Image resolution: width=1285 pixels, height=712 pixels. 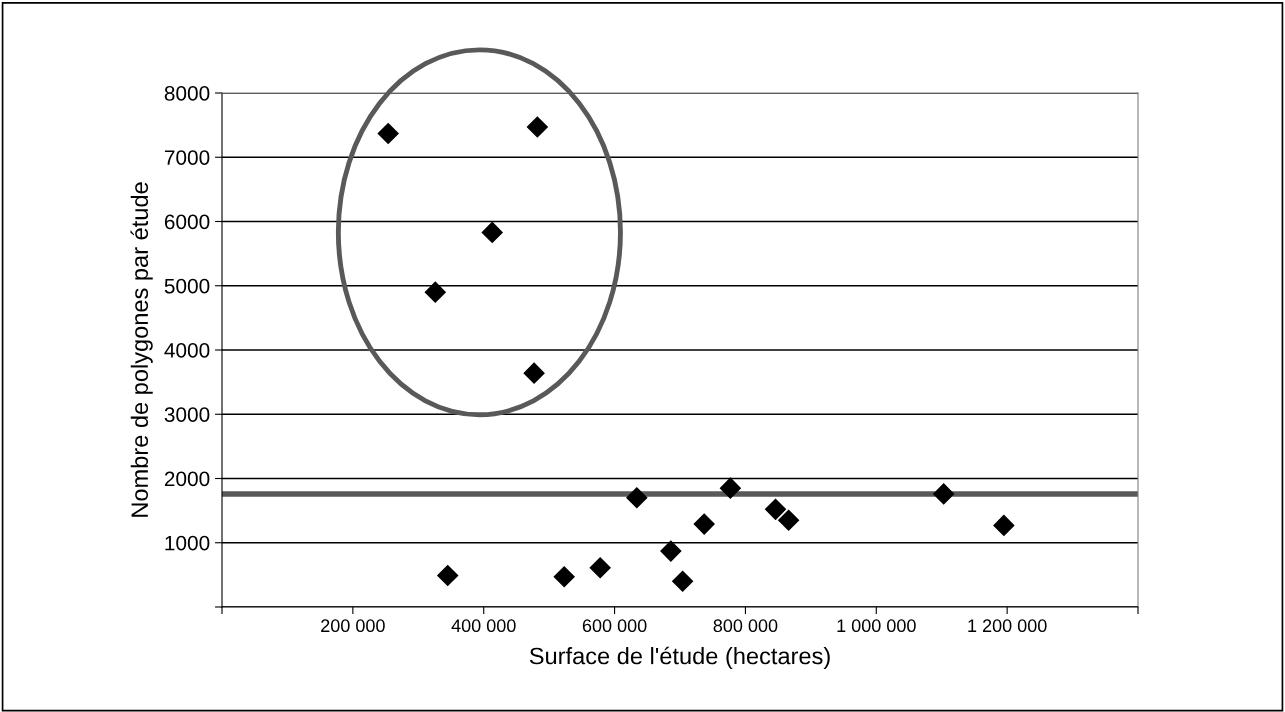 I want to click on y-tick-label: 4000, so click(x=187, y=350).